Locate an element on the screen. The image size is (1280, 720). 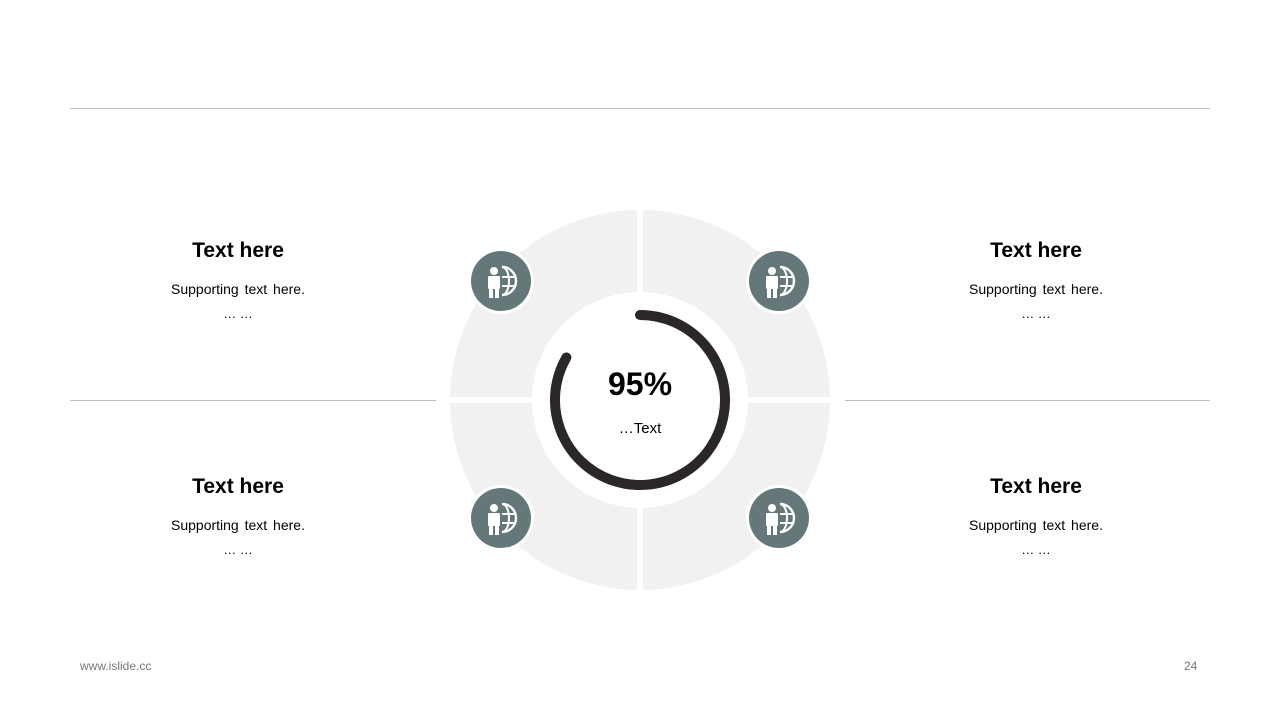
center-value: 95% is located at coordinates (640, 384).